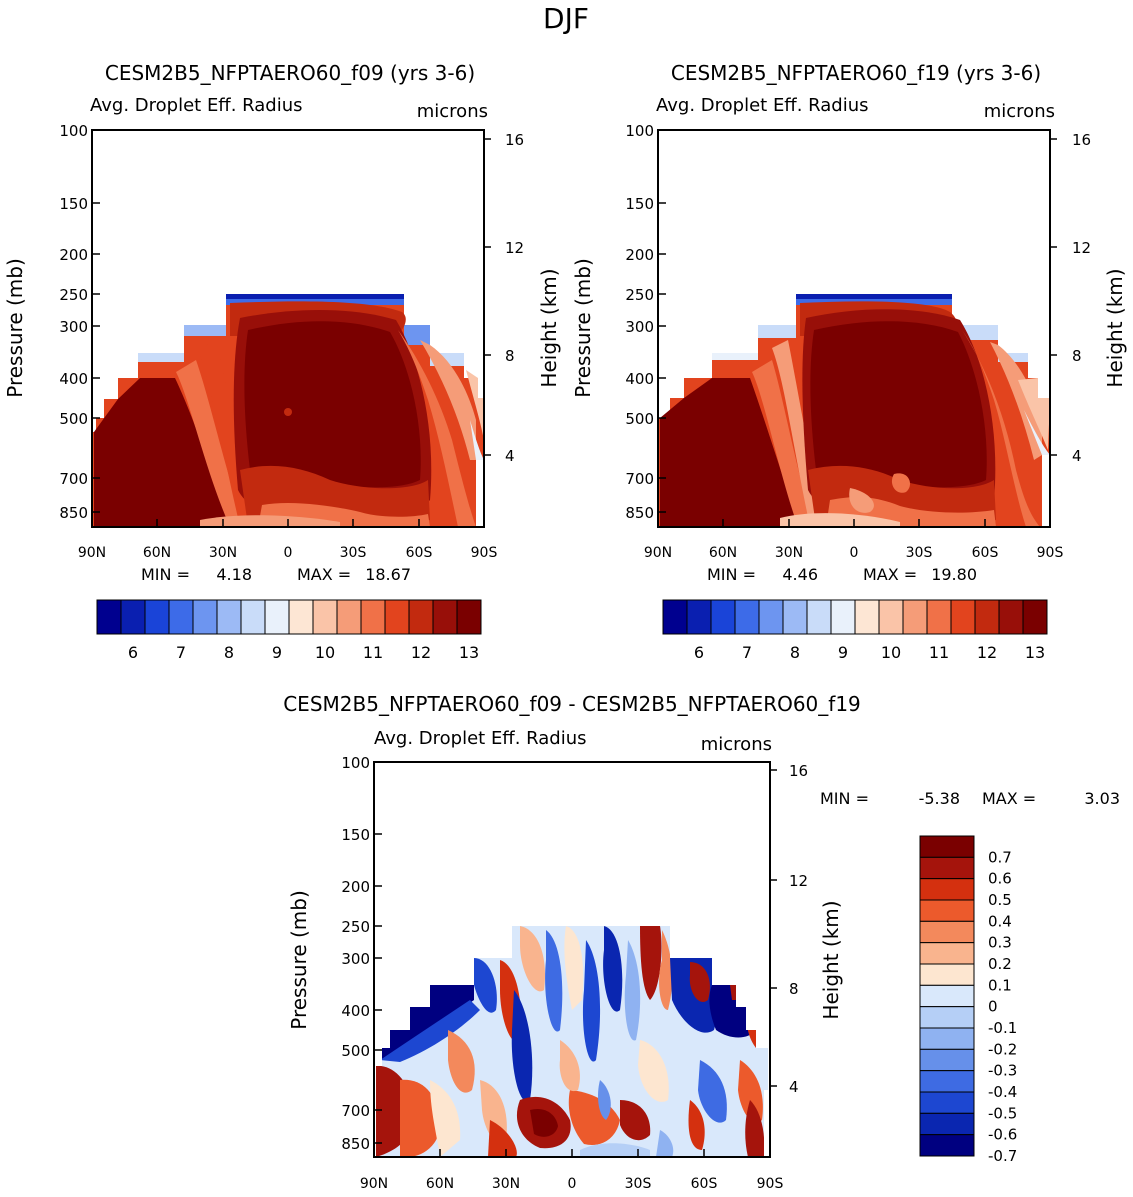  What do you see at coordinates (277, 652) in the screenshot?
I see `colorbar-label: 9` at bounding box center [277, 652].